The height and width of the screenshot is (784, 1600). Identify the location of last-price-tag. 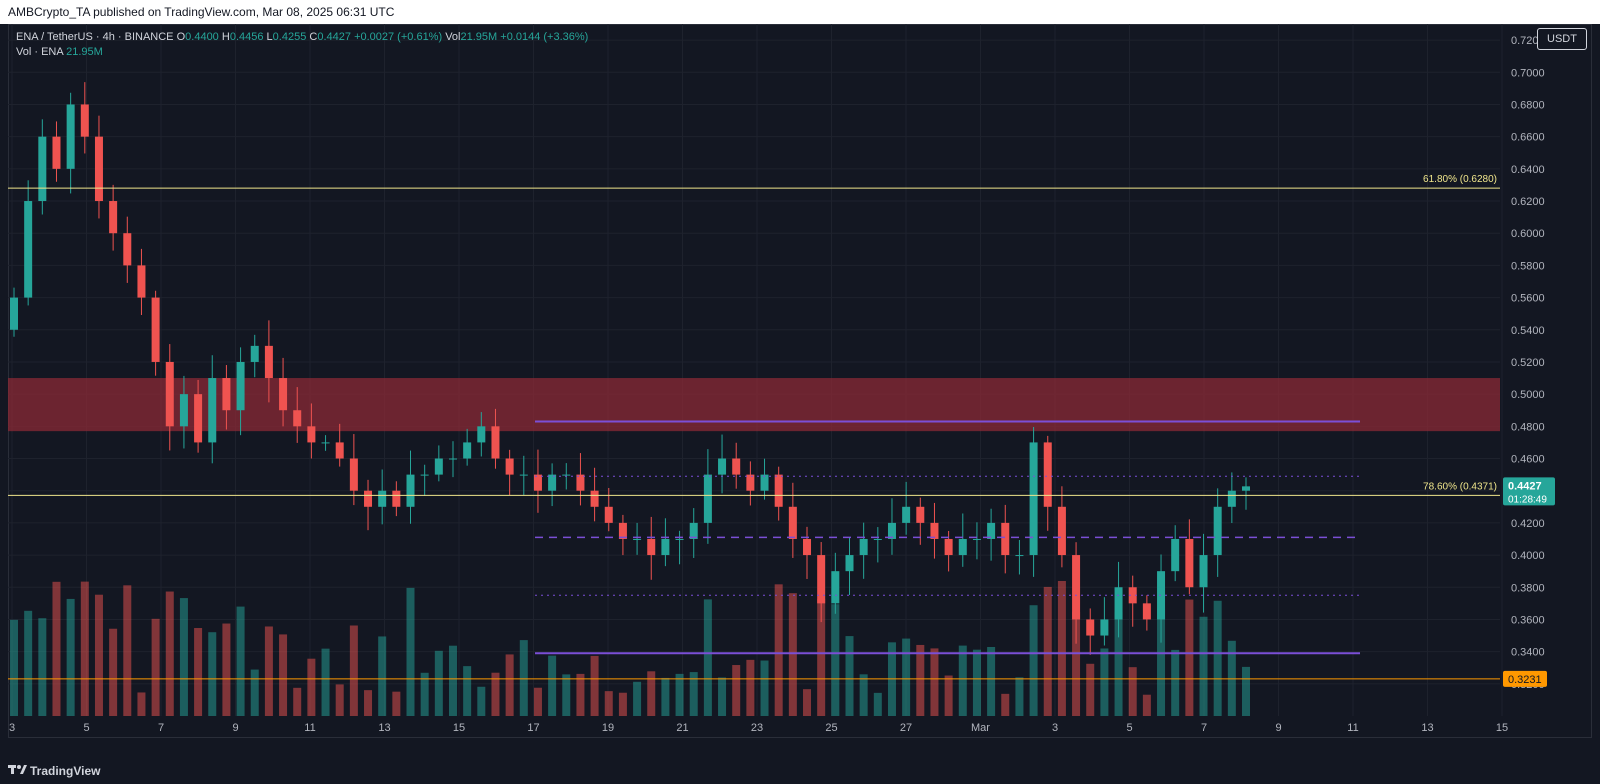
(1529, 491).